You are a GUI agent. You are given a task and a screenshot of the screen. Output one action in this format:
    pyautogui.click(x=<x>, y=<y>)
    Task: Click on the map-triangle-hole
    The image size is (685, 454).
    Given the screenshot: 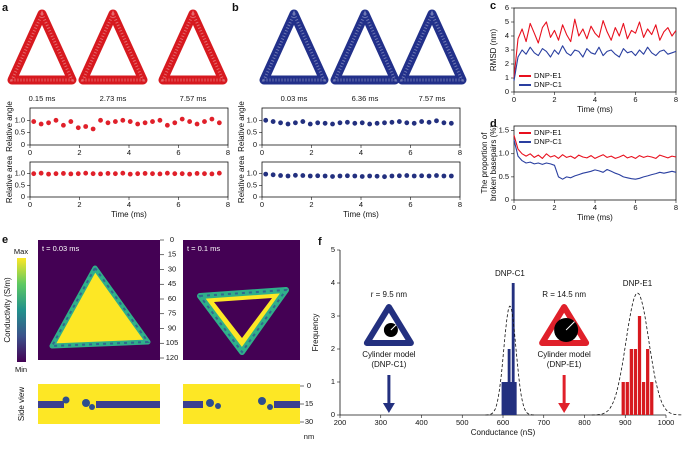 What is the action you would take?
    pyautogui.click(x=243, y=318)
    